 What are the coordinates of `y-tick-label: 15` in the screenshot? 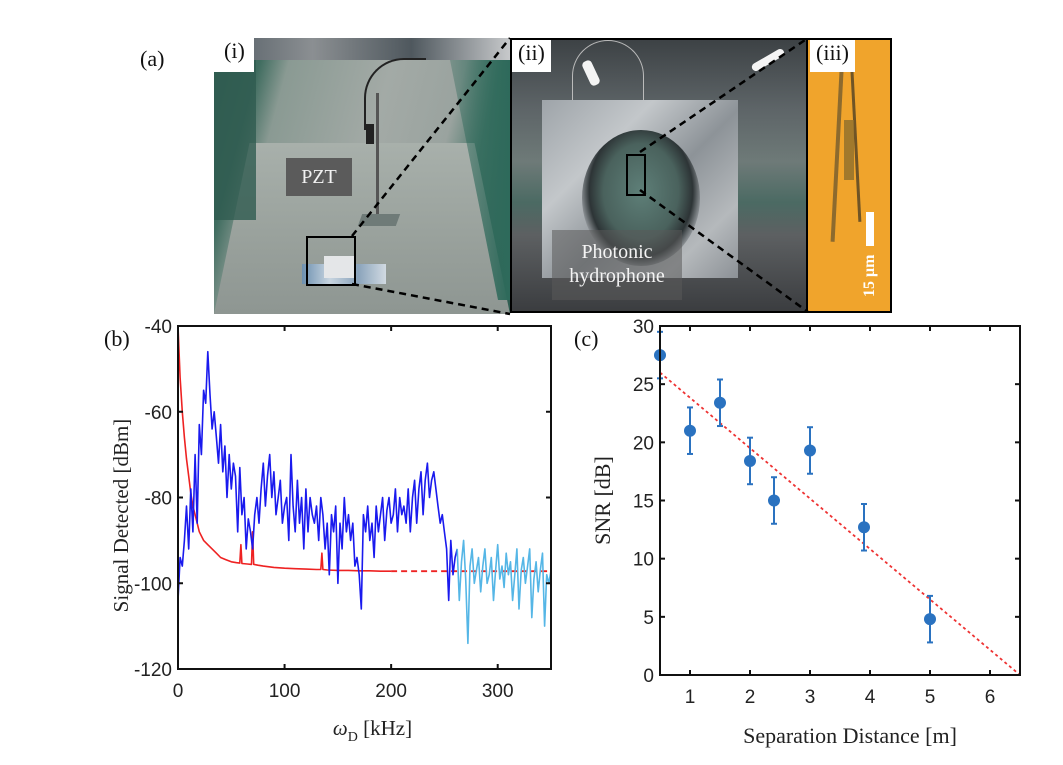 It's located at (643, 502).